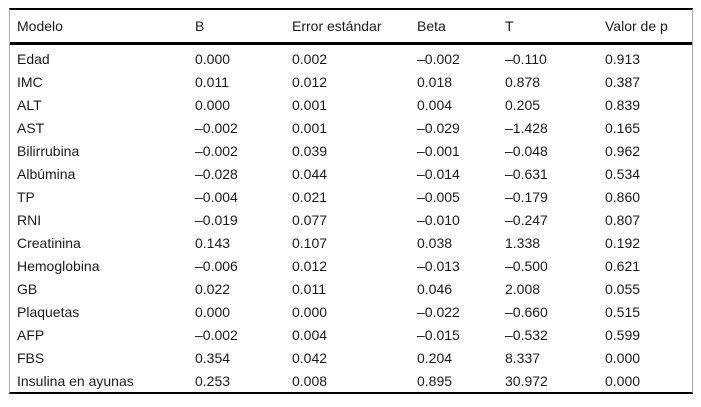 The height and width of the screenshot is (407, 701). I want to click on value-cell: 2.008, so click(523, 288).